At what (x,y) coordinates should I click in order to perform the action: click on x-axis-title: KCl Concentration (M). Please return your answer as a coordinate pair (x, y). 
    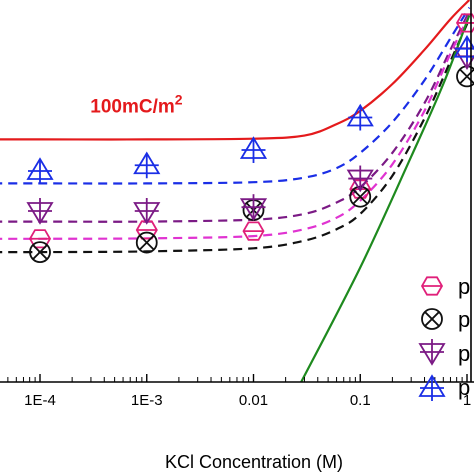
    Looking at the image, I should click on (254, 462).